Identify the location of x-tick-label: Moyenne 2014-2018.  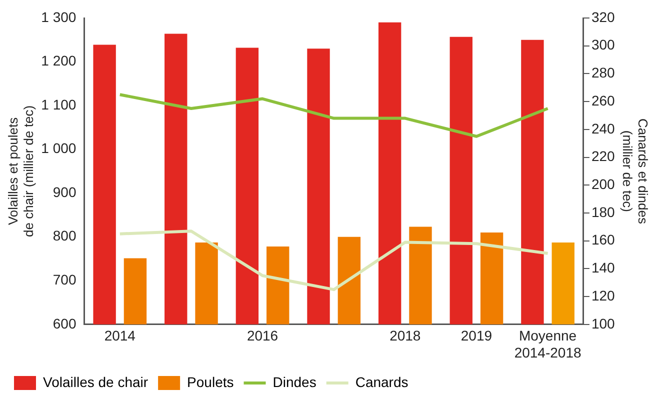
(548, 344).